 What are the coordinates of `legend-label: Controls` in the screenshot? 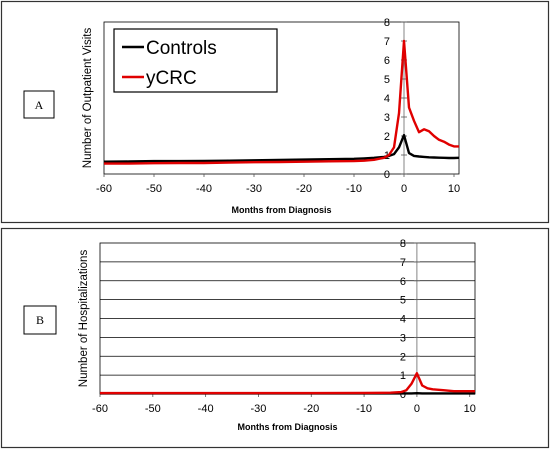 It's located at (181, 48).